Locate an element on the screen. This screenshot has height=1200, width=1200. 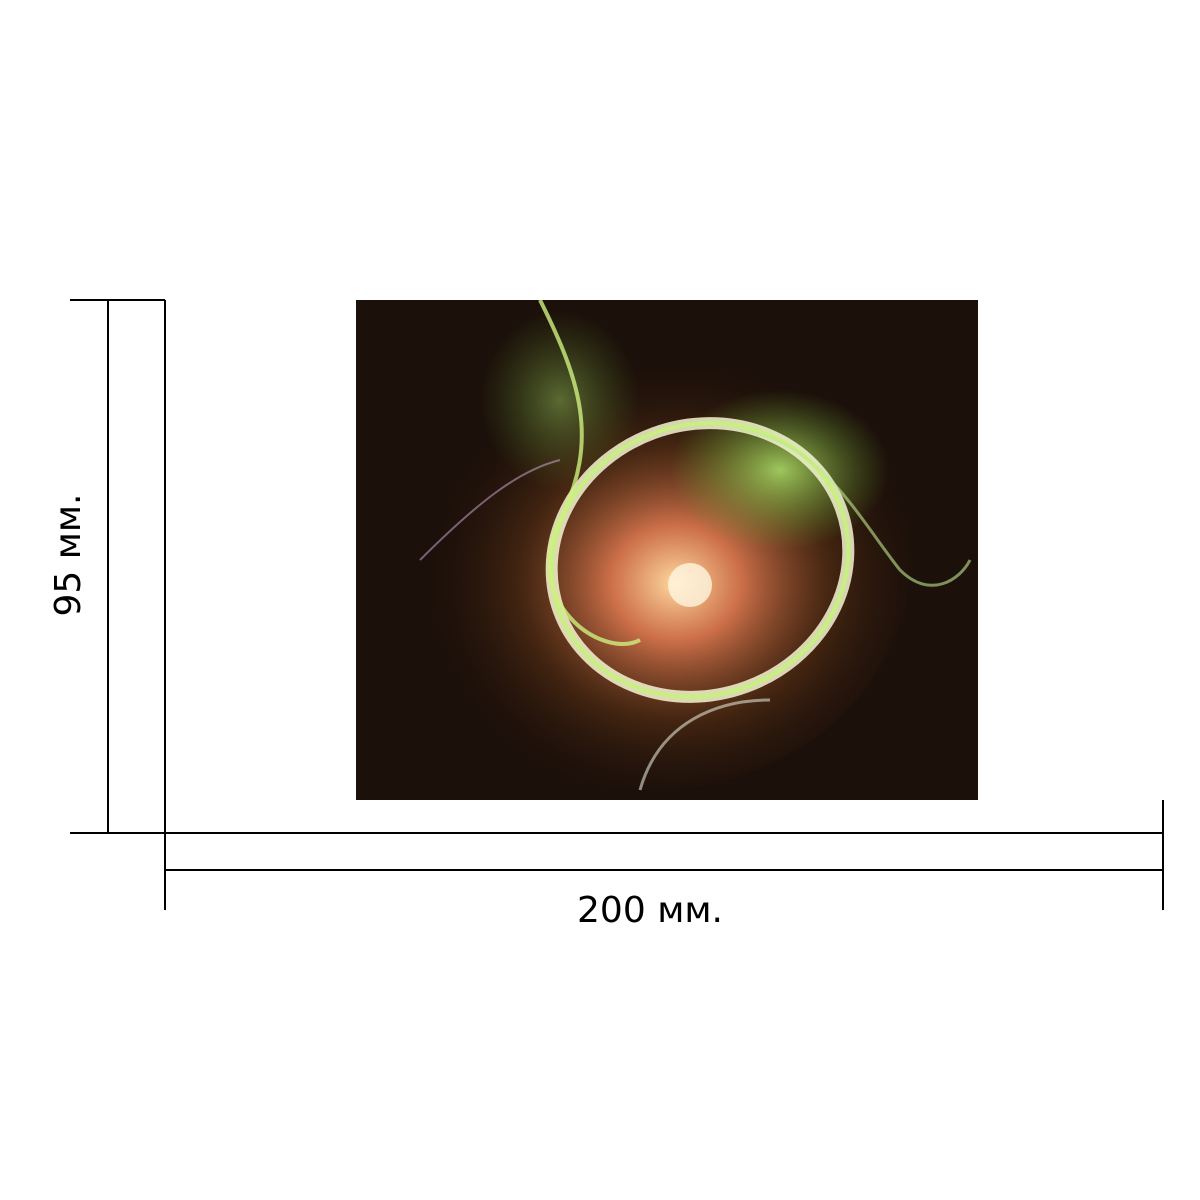
height-label: 95 мм. is located at coordinates (68, 554).